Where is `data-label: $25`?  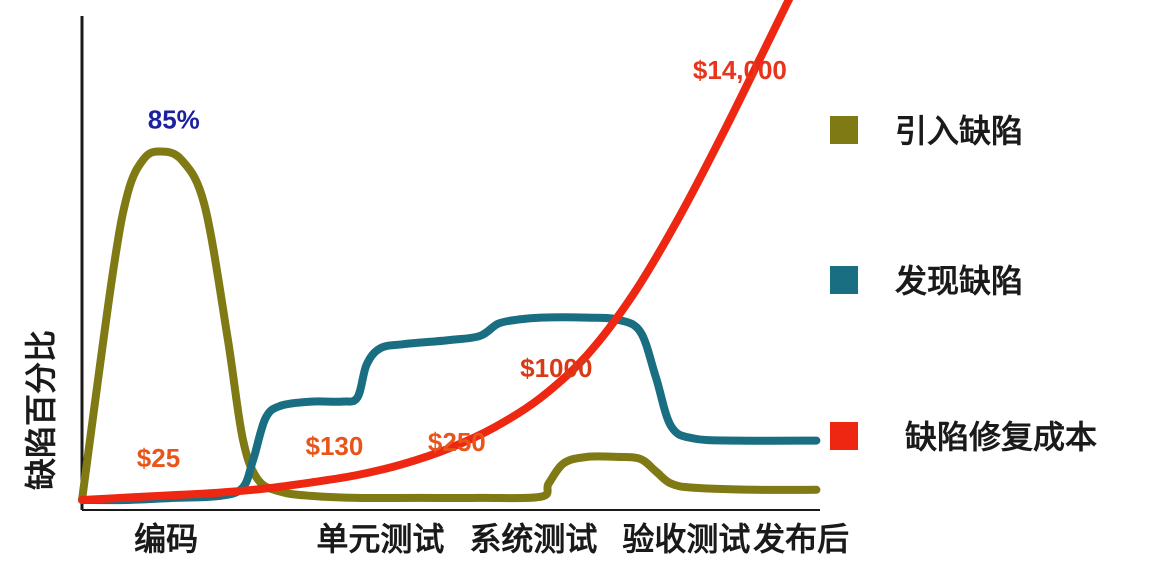 data-label: $25 is located at coordinates (158, 458).